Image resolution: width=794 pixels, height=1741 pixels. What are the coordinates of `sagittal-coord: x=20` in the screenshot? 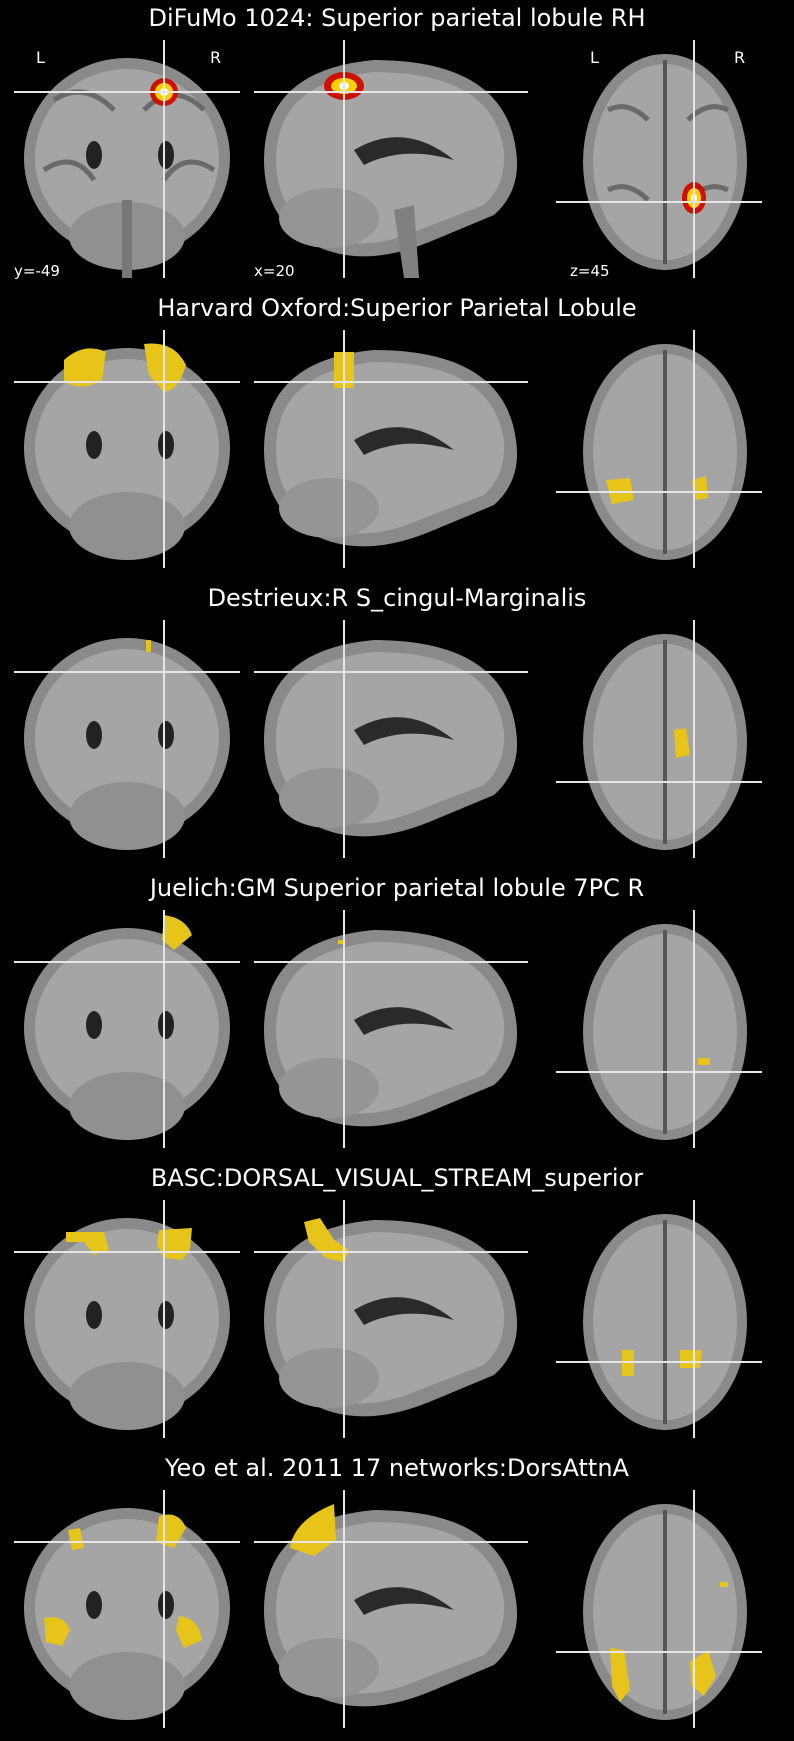 It's located at (274, 271).